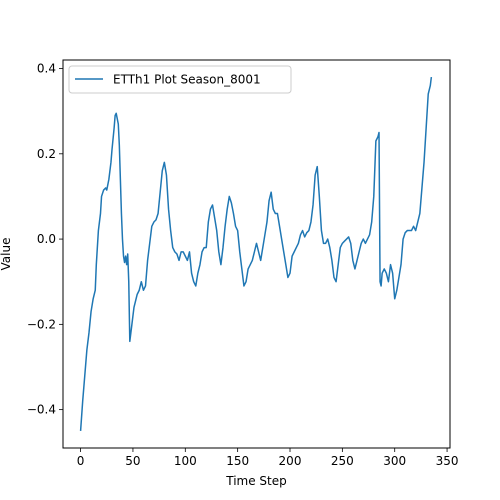 Image resolution: width=500 pixels, height=500 pixels. What do you see at coordinates (290, 461) in the screenshot?
I see `x-tick-label: 200` at bounding box center [290, 461].